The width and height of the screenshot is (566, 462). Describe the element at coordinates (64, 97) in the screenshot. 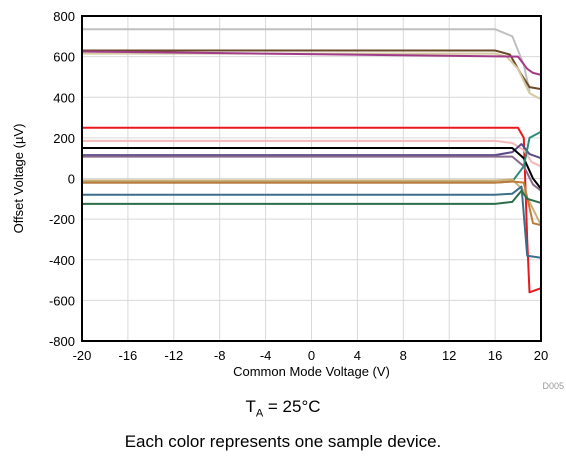

I see `y-tick-label: 400` at that location.